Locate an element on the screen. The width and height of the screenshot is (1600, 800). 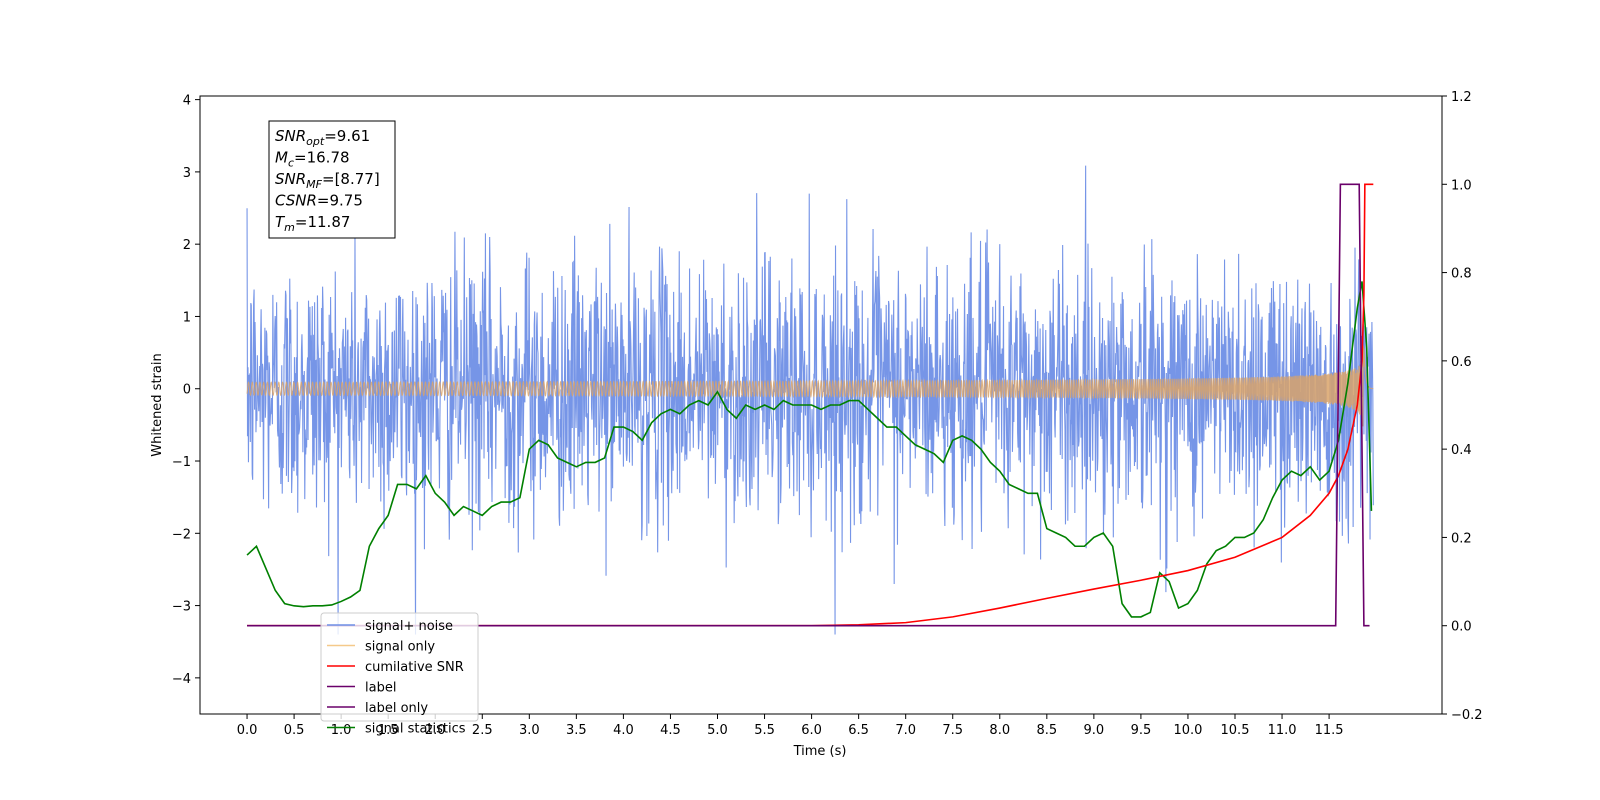
y-right-tick-label: 0.6 is located at coordinates (1461, 362).